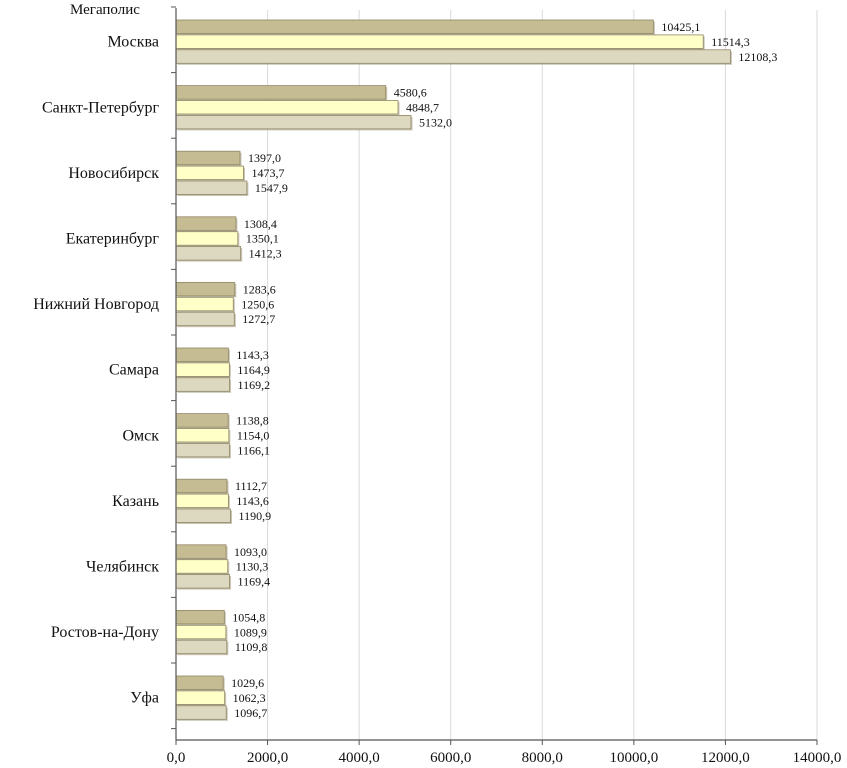  What do you see at coordinates (105, 632) in the screenshot?
I see `category-label: Ростов-на-Дону` at bounding box center [105, 632].